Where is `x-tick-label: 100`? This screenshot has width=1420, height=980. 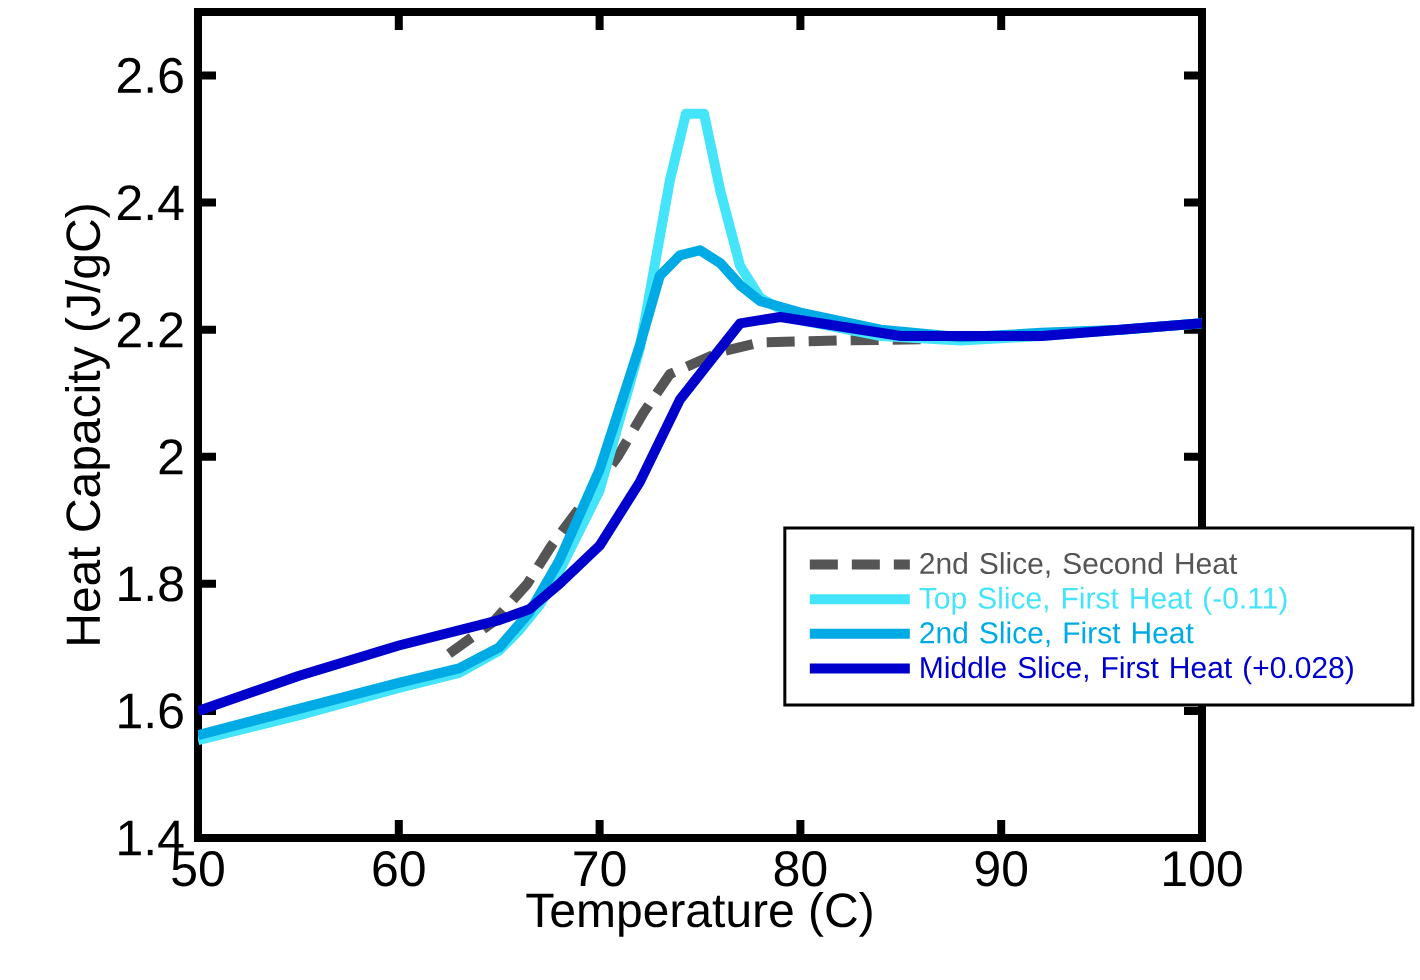
x-tick-label: 100 is located at coordinates (1203, 869).